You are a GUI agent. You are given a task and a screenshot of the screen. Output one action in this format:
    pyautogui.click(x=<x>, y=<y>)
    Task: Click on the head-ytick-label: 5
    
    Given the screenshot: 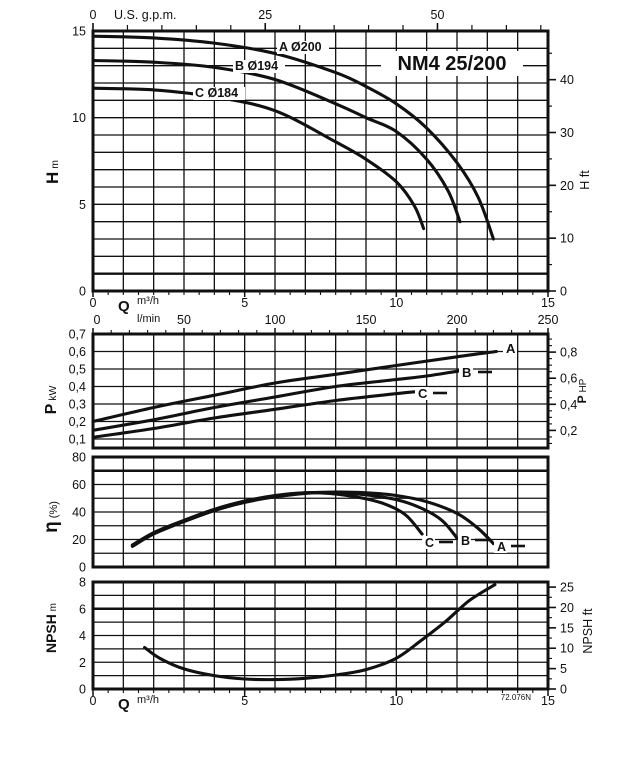 What is the action you would take?
    pyautogui.click(x=82, y=205)
    